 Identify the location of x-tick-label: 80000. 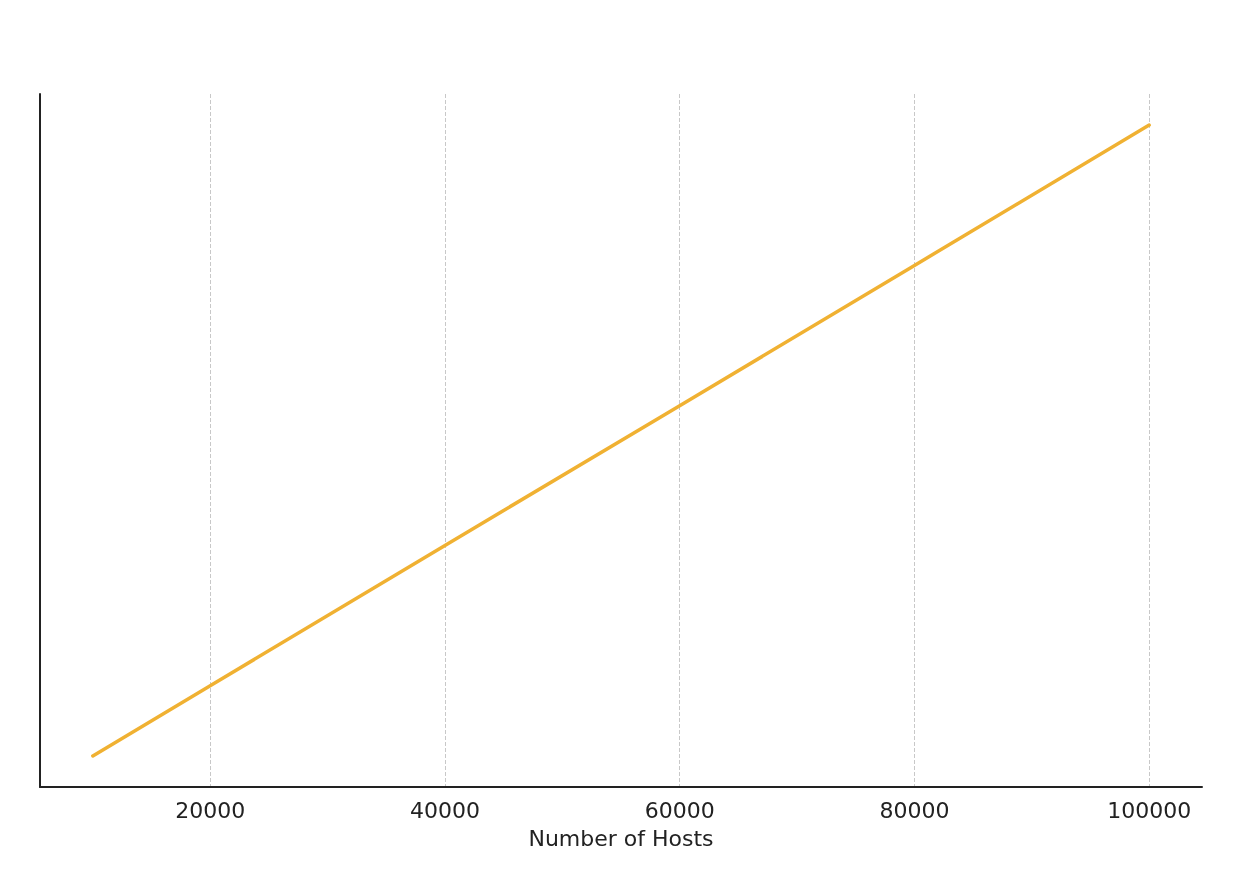
(914, 810).